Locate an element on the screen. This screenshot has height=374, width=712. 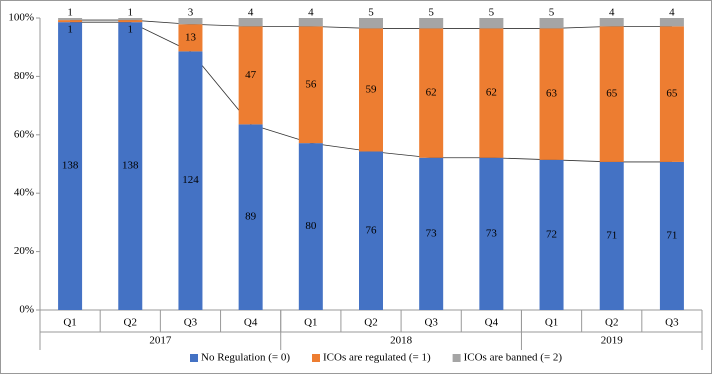
data-label: 63 is located at coordinates (552, 94).